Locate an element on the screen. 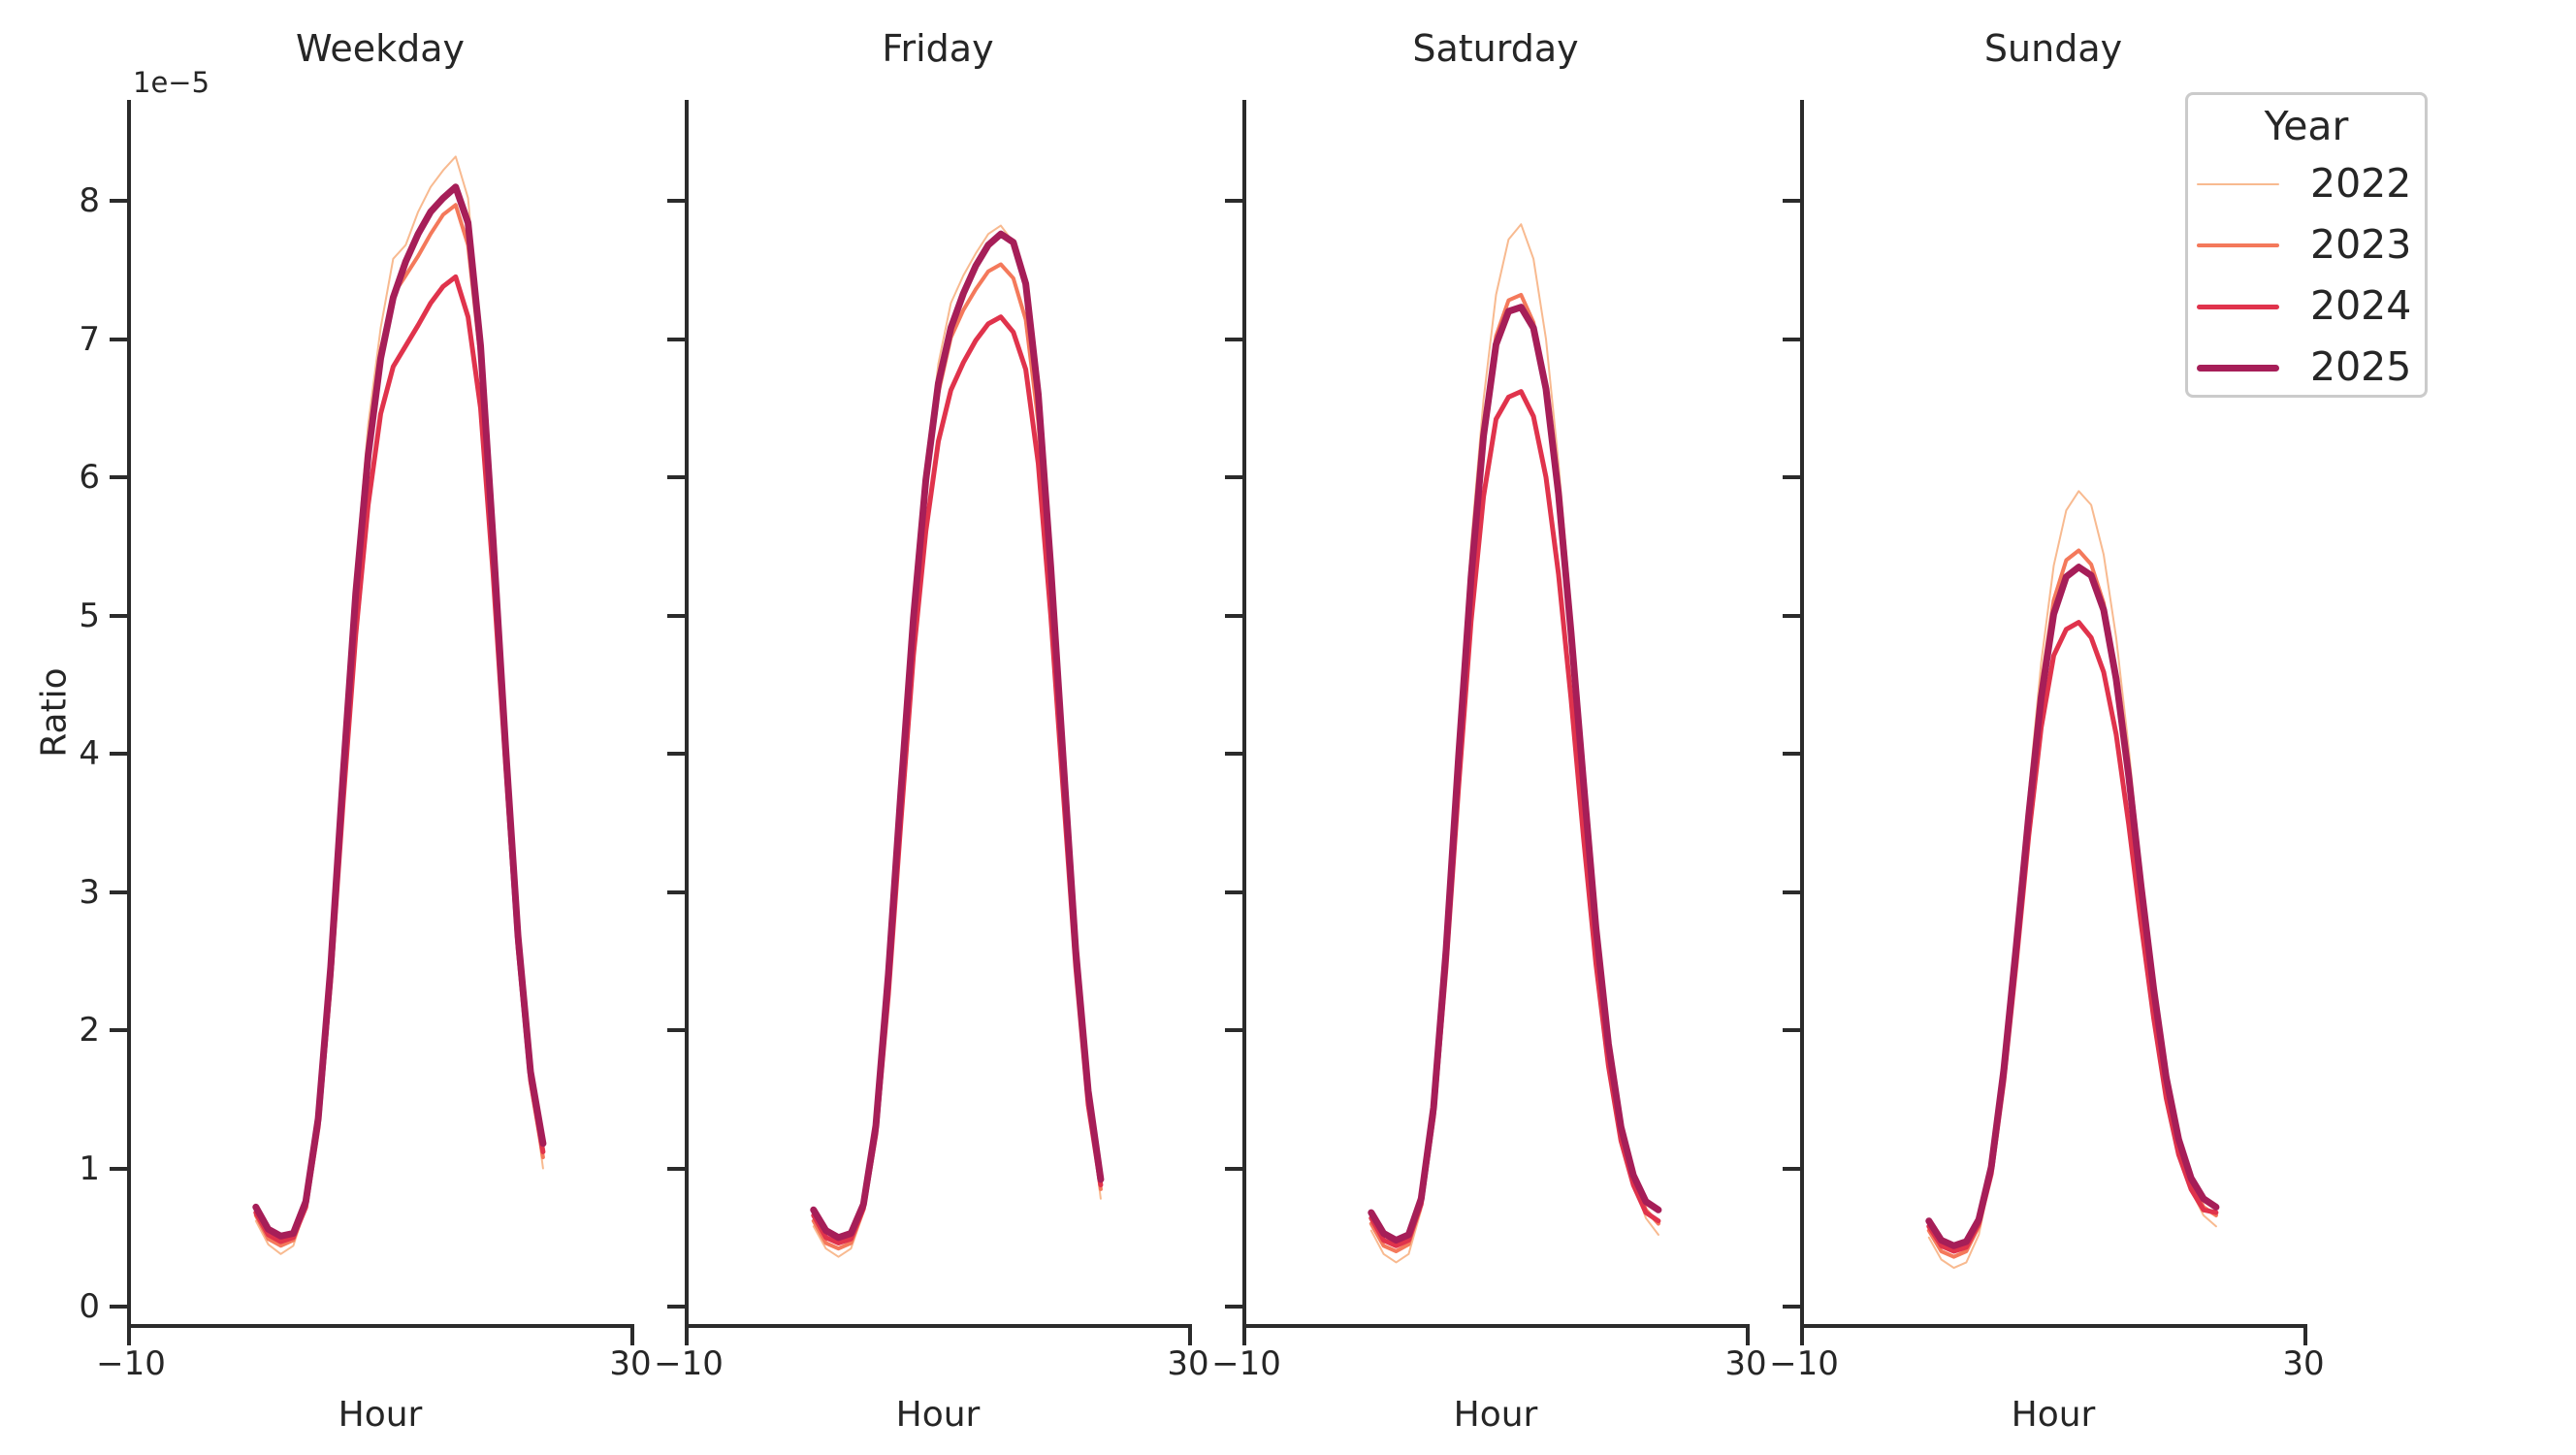 The image size is (2576, 1455). legend-swatch-2025 is located at coordinates (2238, 368).